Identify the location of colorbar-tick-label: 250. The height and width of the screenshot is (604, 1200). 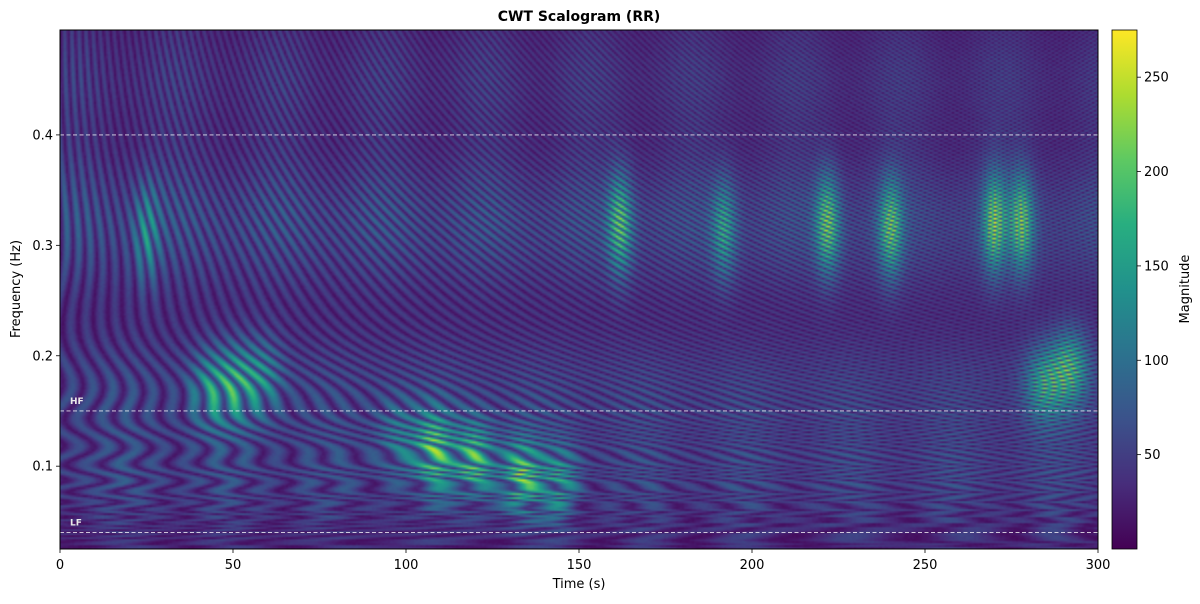
(1156, 78).